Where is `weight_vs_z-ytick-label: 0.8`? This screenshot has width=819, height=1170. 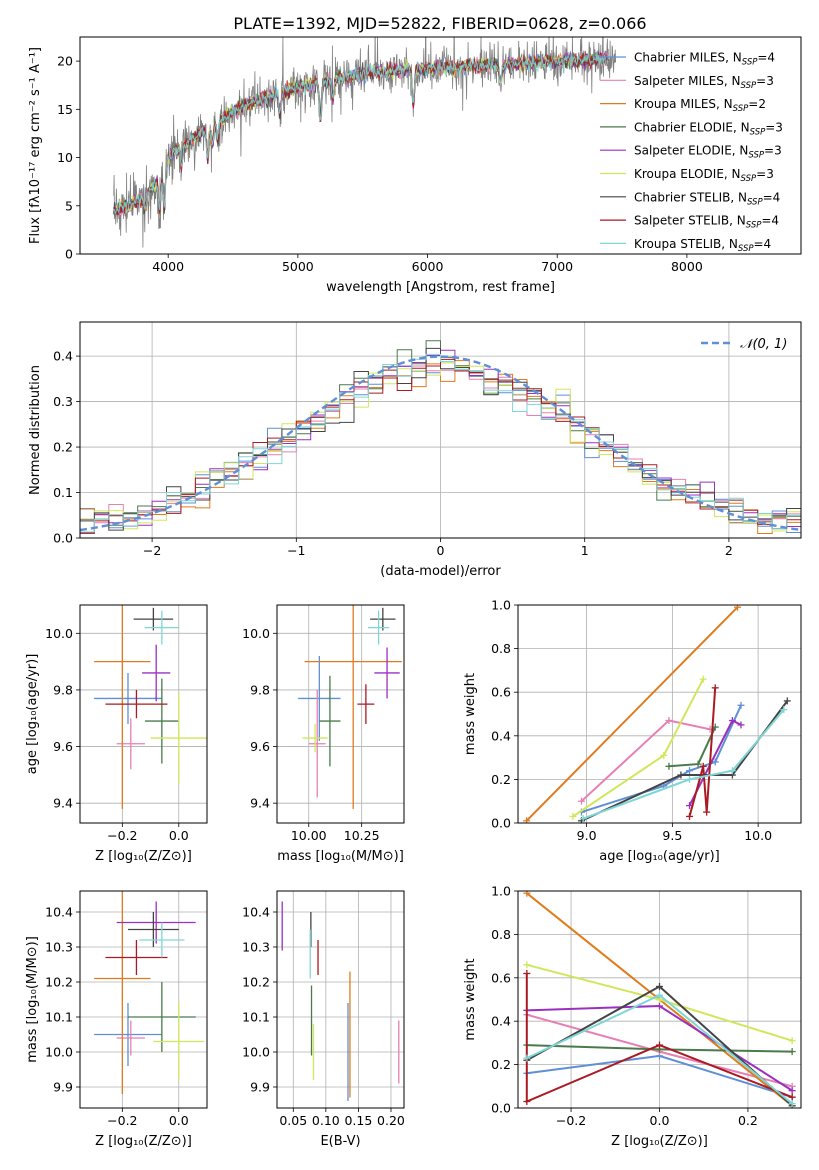
weight_vs_z-ytick-label: 0.8 is located at coordinates (501, 934).